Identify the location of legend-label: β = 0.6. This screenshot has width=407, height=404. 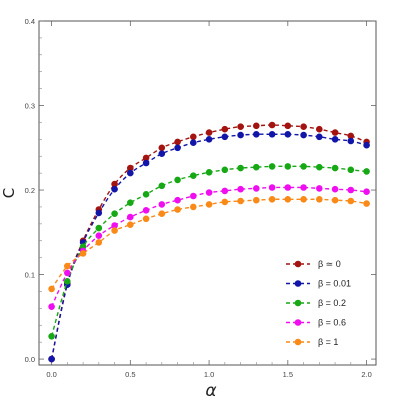
(332, 323).